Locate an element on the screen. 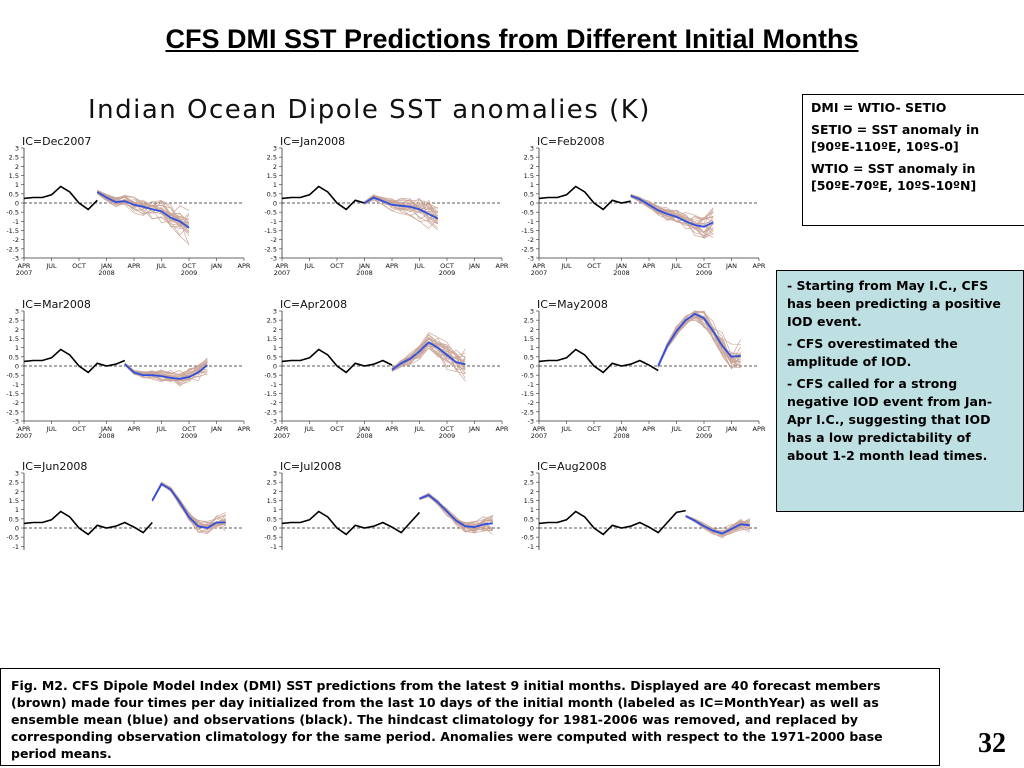 The height and width of the screenshot is (768, 1024). year-label: 2008 is located at coordinates (364, 273).